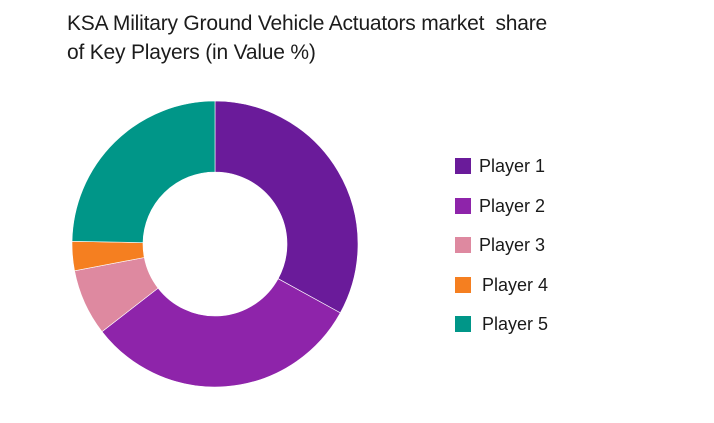  What do you see at coordinates (512, 244) in the screenshot?
I see `legend-label-player-3: Player 3` at bounding box center [512, 244].